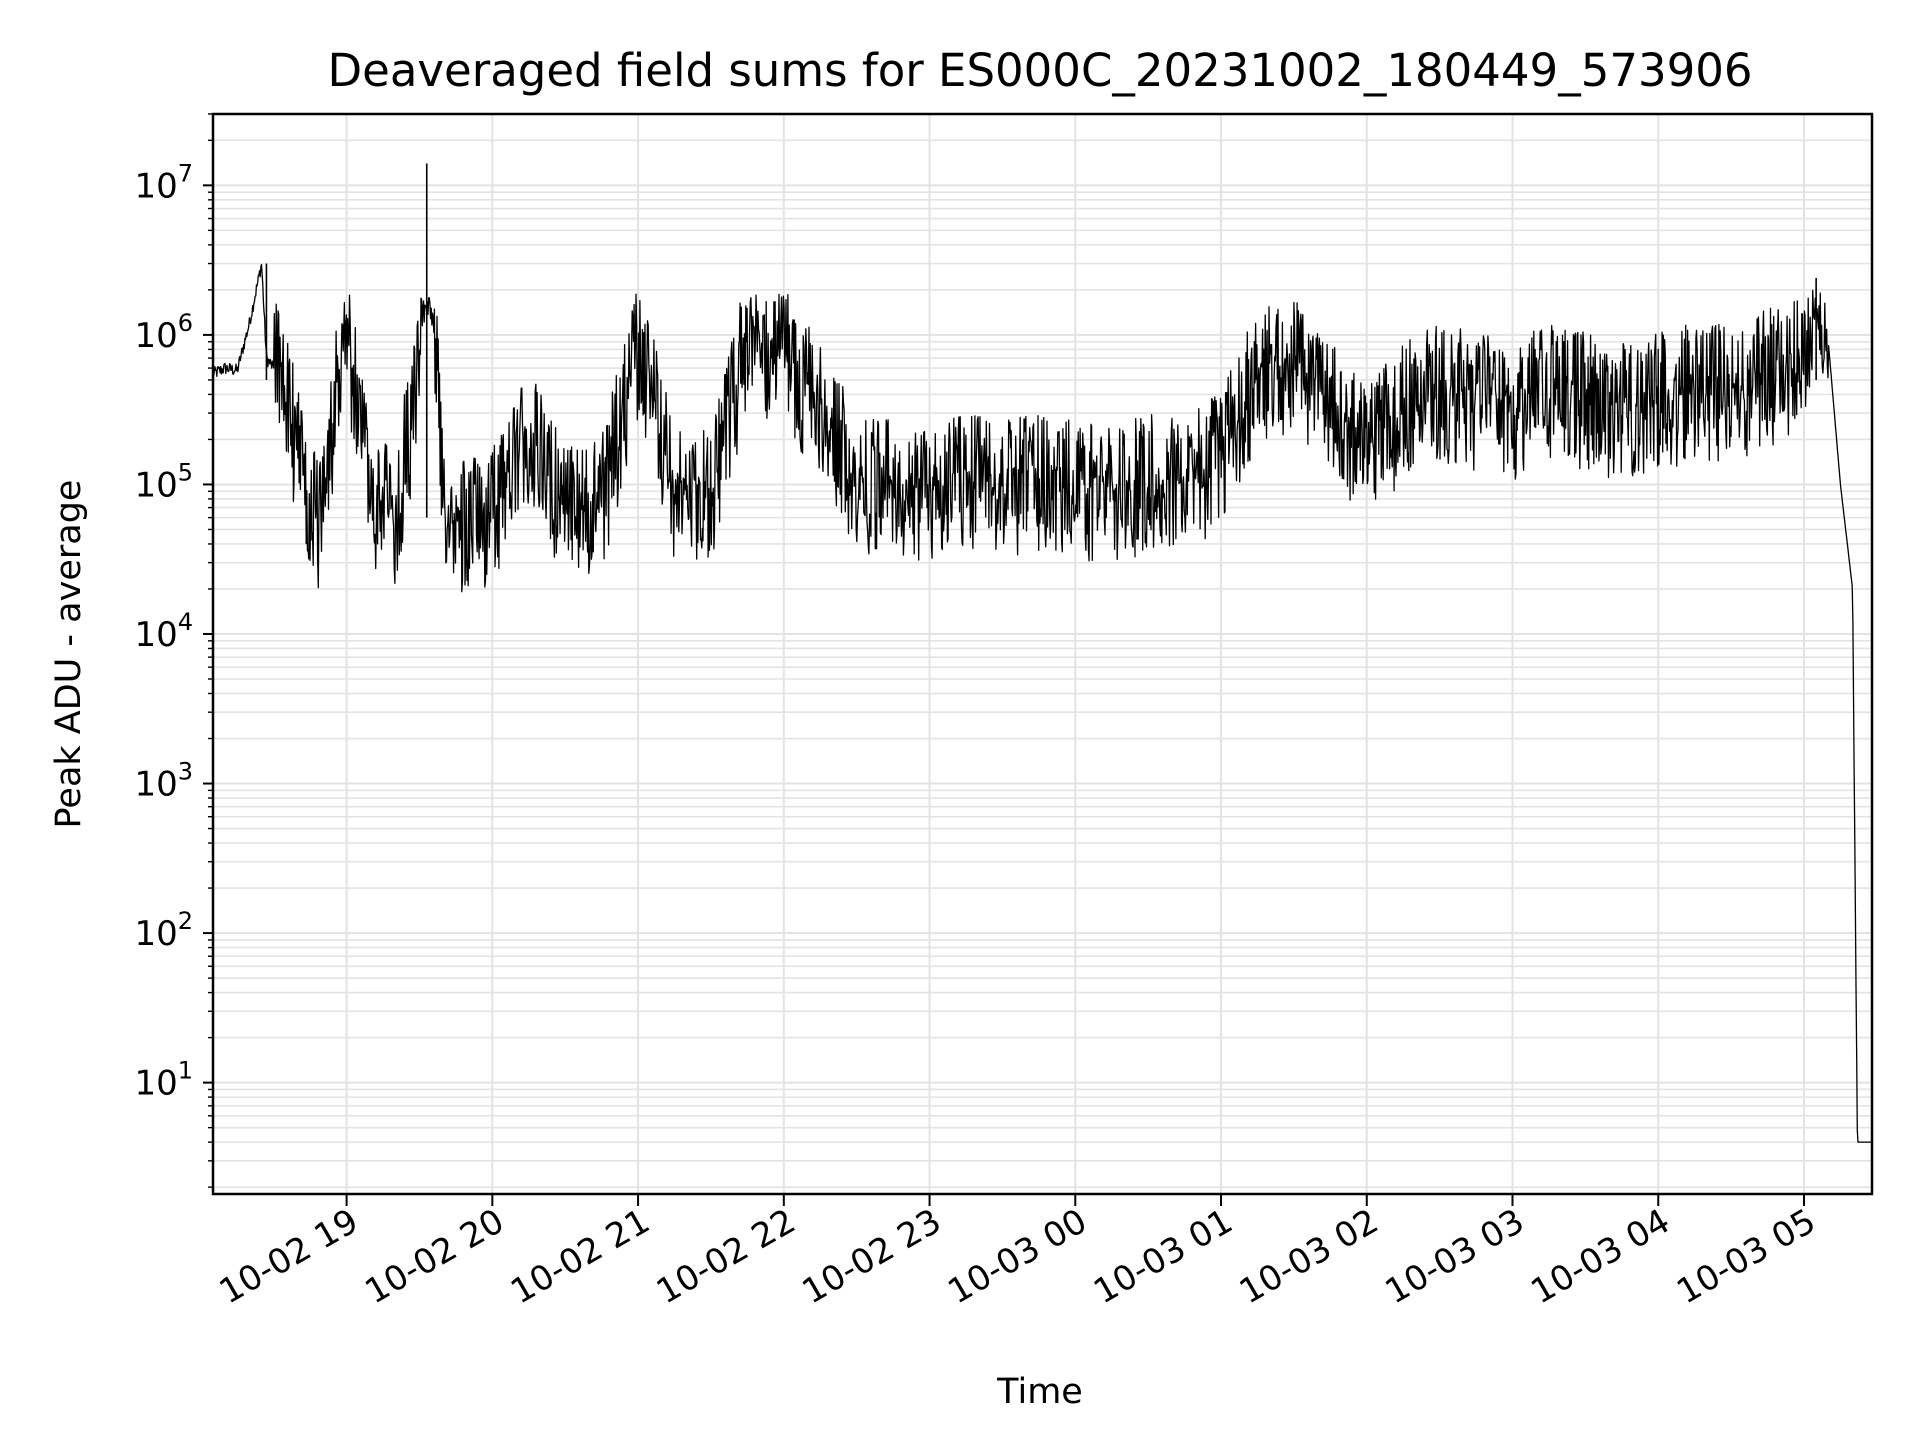  What do you see at coordinates (163, 781) in the screenshot?
I see `y-tick-label: 10³` at bounding box center [163, 781].